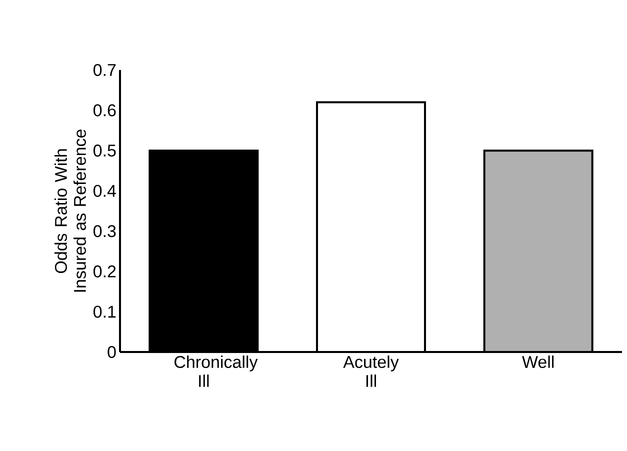 The height and width of the screenshot is (451, 627). I want to click on y-tick-label: 0.5, so click(104, 150).